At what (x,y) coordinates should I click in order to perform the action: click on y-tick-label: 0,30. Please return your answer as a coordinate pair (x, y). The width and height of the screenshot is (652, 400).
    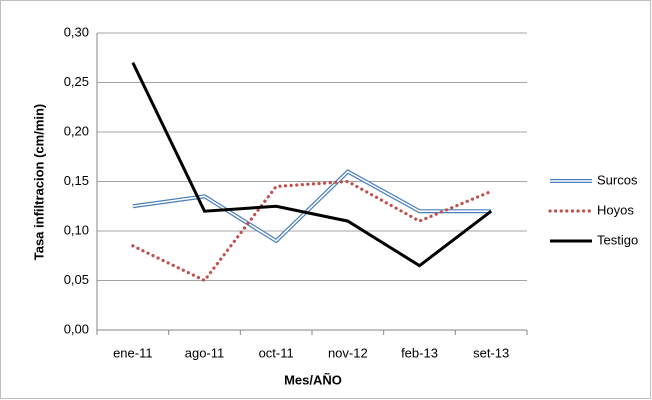
    Looking at the image, I should click on (76, 31).